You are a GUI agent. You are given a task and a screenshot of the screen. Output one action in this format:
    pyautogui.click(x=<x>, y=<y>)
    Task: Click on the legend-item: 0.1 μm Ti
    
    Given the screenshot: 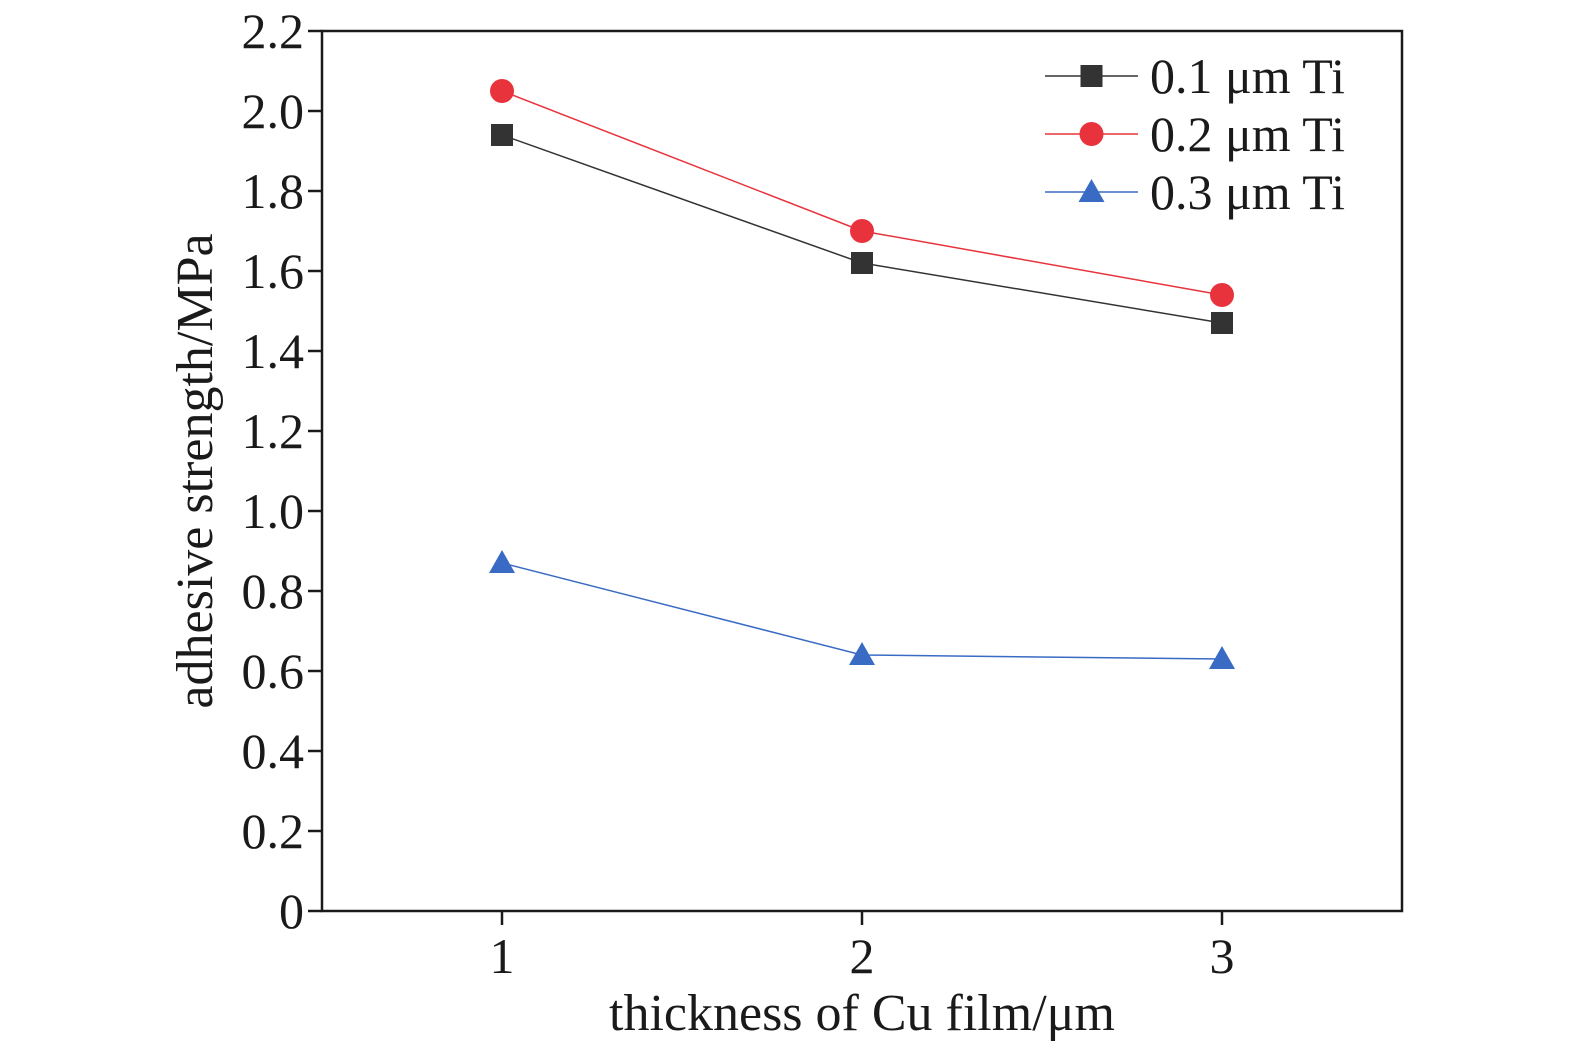 What is the action you would take?
    pyautogui.click(x=1195, y=76)
    